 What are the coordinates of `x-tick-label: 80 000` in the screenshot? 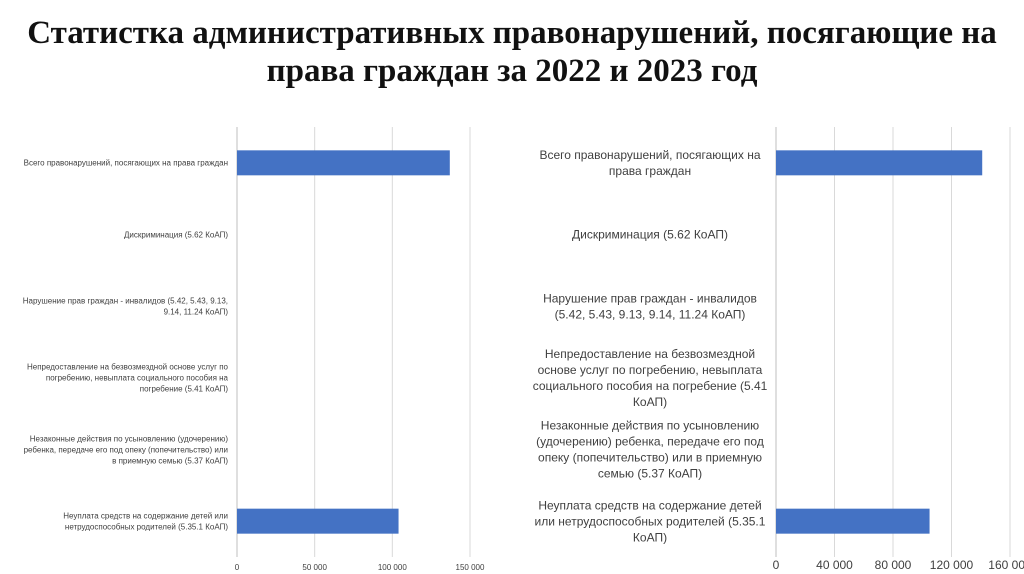 It's located at (893, 565).